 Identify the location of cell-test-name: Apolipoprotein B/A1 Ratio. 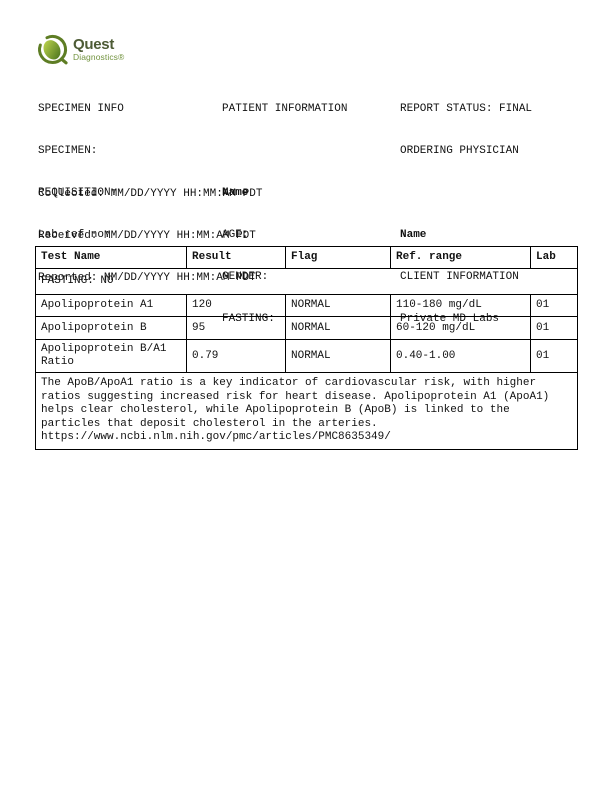
(111, 356).